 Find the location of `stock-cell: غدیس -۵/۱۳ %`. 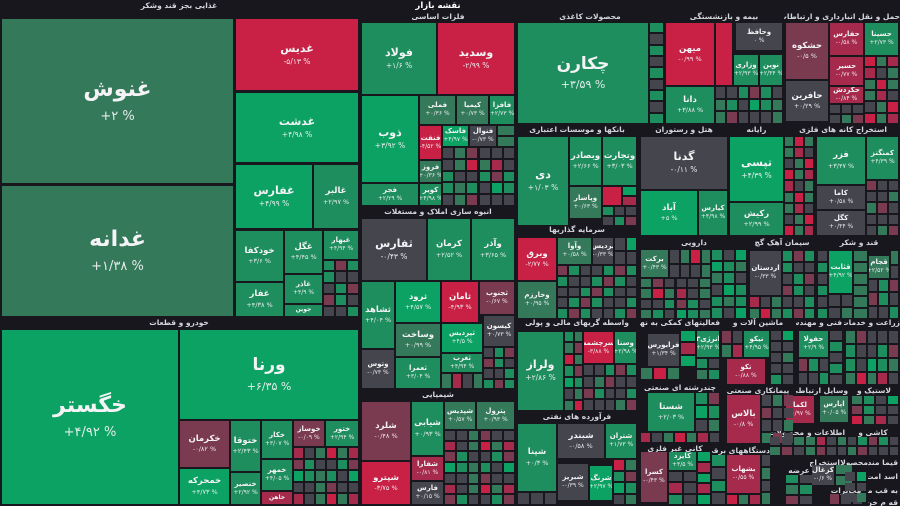

stock-cell: غدیس -۵/۱۳ % is located at coordinates (297, 54).